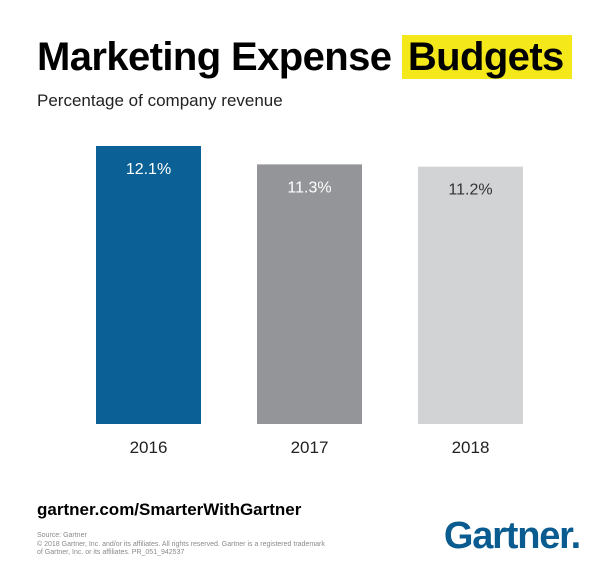  I want to click on source-note: Source: Gartner, so click(62, 535).